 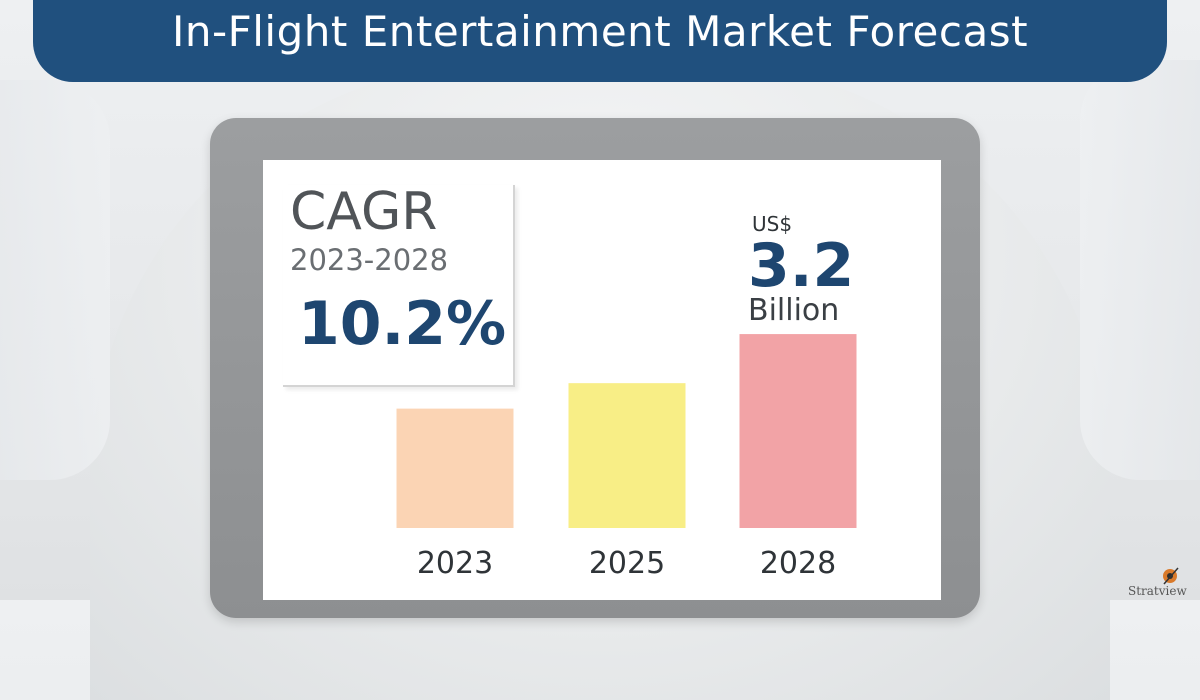 What do you see at coordinates (399, 286) in the screenshot?
I see `cagr-panel` at bounding box center [399, 286].